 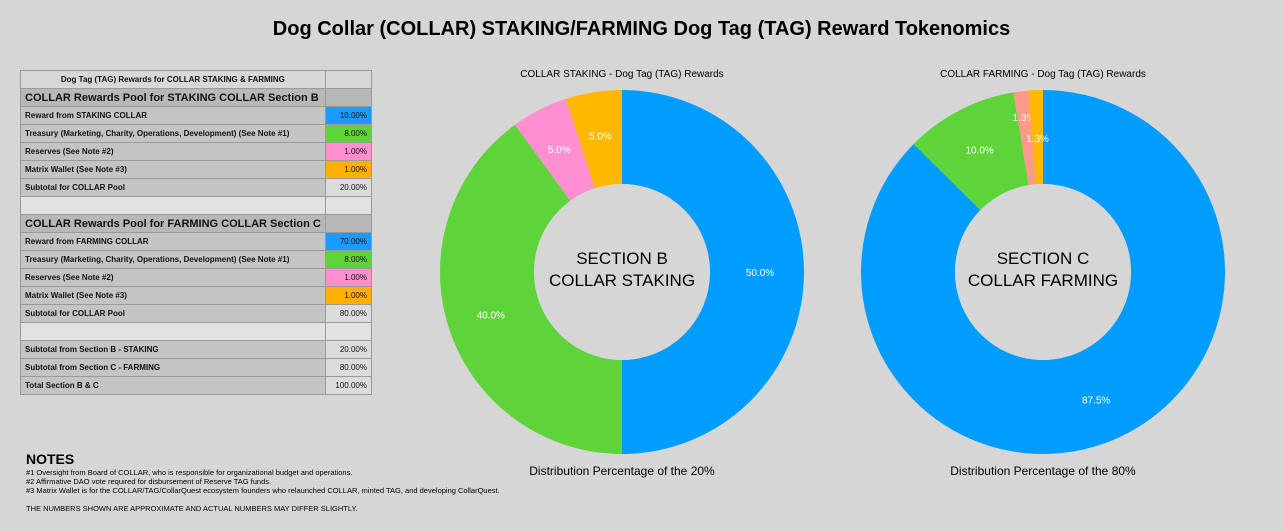 I want to click on table-row: Subtotal for COLLAR Pool 80.00%, so click(x=196, y=313).